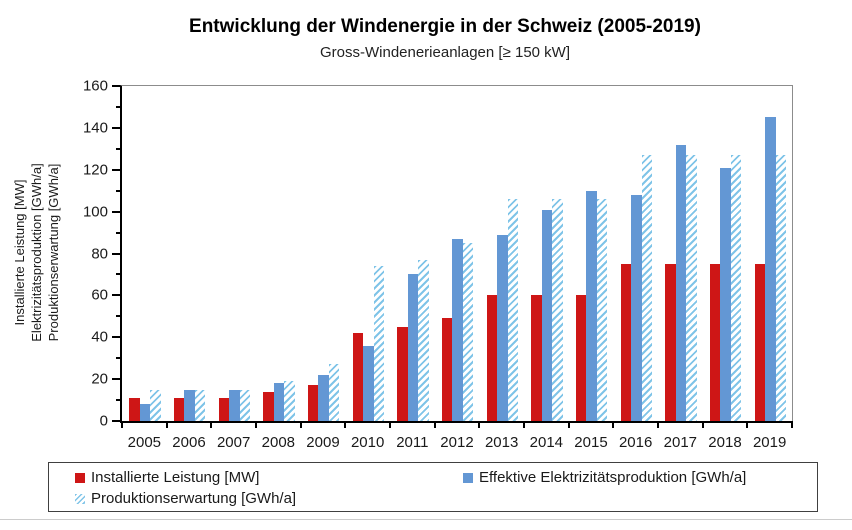  What do you see at coordinates (402, 373) in the screenshot?
I see `bar-solid-red-2011` at bounding box center [402, 373].